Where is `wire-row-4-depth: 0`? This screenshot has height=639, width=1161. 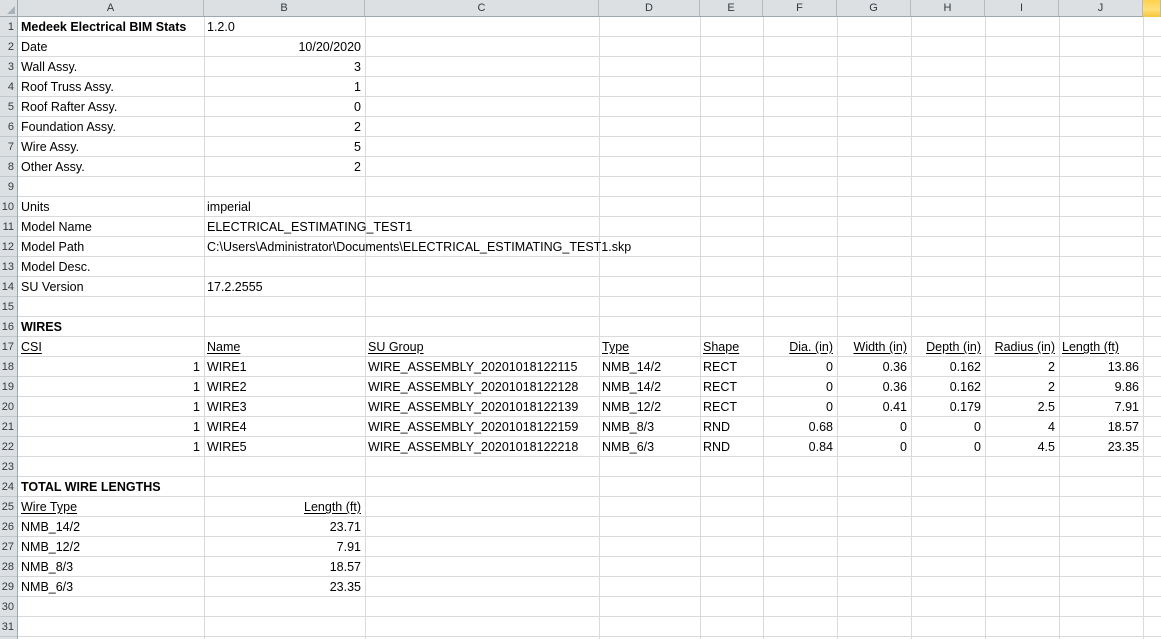 wire-row-4-depth: 0 is located at coordinates (977, 447).